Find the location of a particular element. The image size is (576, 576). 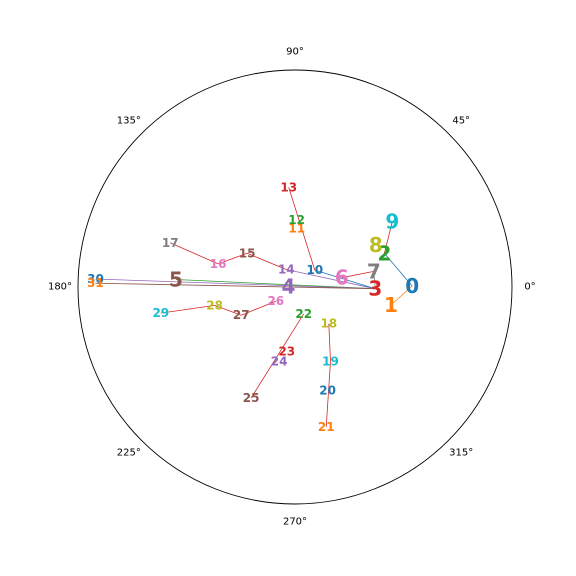

node-label: 0 is located at coordinates (412, 286).